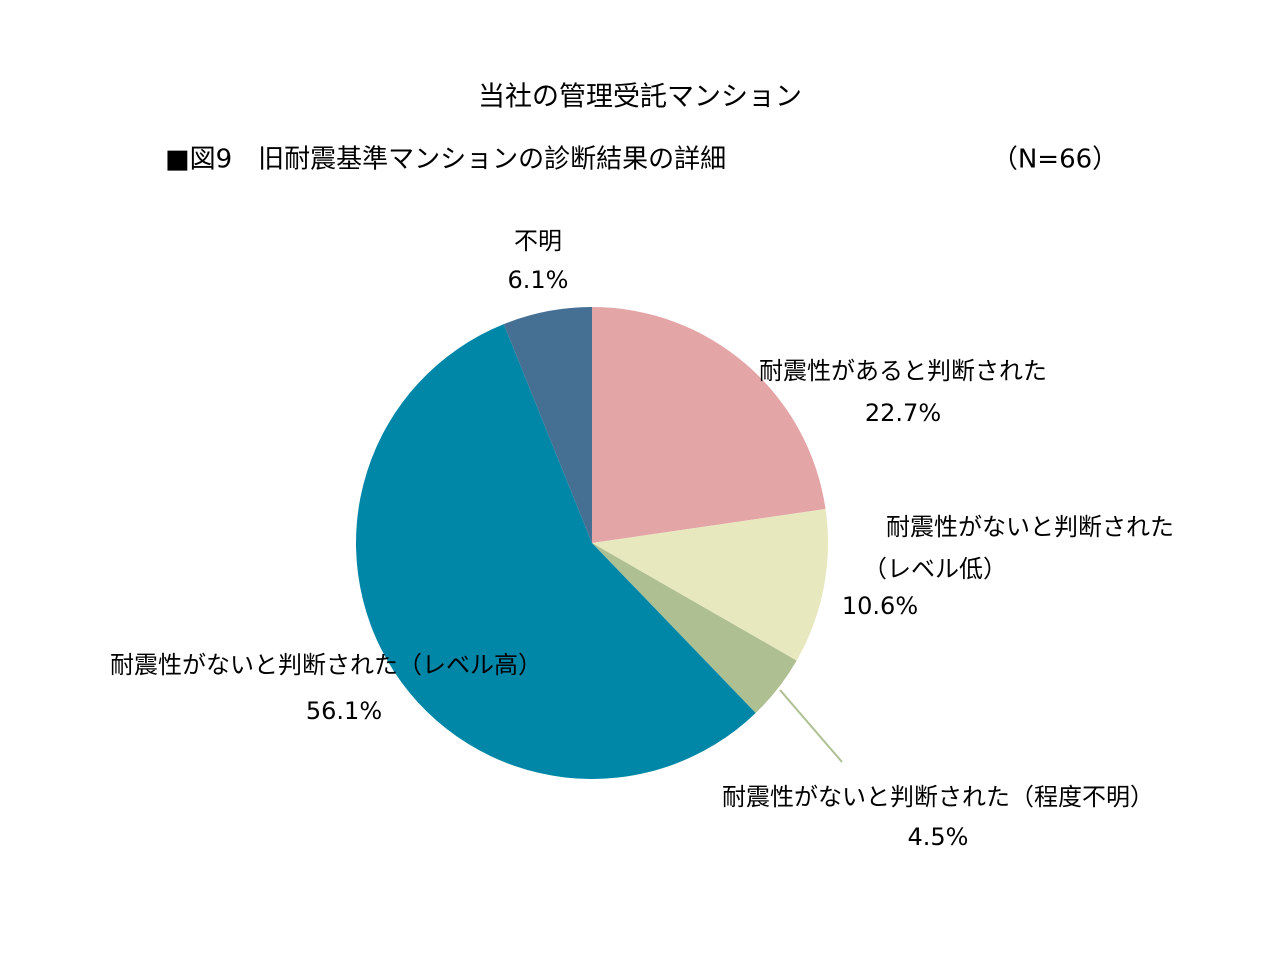 The width and height of the screenshot is (1280, 960). Describe the element at coordinates (445, 160) in the screenshot. I see `chart-subtitle: ■図9 旧耐震基準マンションの診断結果の詳細` at that location.